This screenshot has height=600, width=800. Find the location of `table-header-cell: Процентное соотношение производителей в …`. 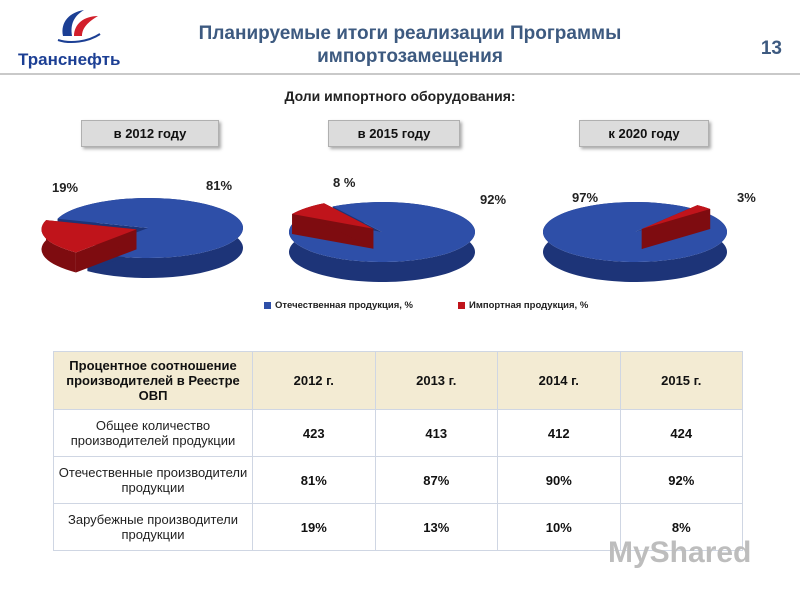

table-header-cell: Процентное соотношение производителей в … is located at coordinates (153, 380).